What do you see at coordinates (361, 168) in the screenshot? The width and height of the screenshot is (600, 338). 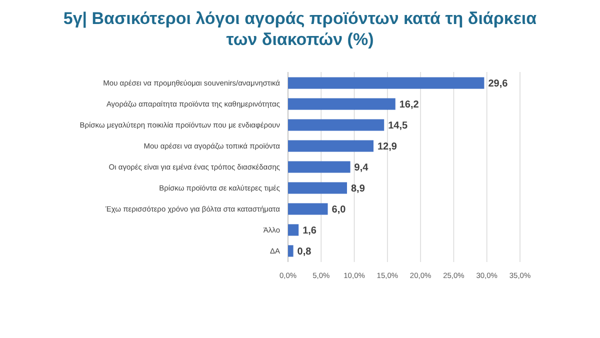 I see `data-label: 9,4` at bounding box center [361, 168].